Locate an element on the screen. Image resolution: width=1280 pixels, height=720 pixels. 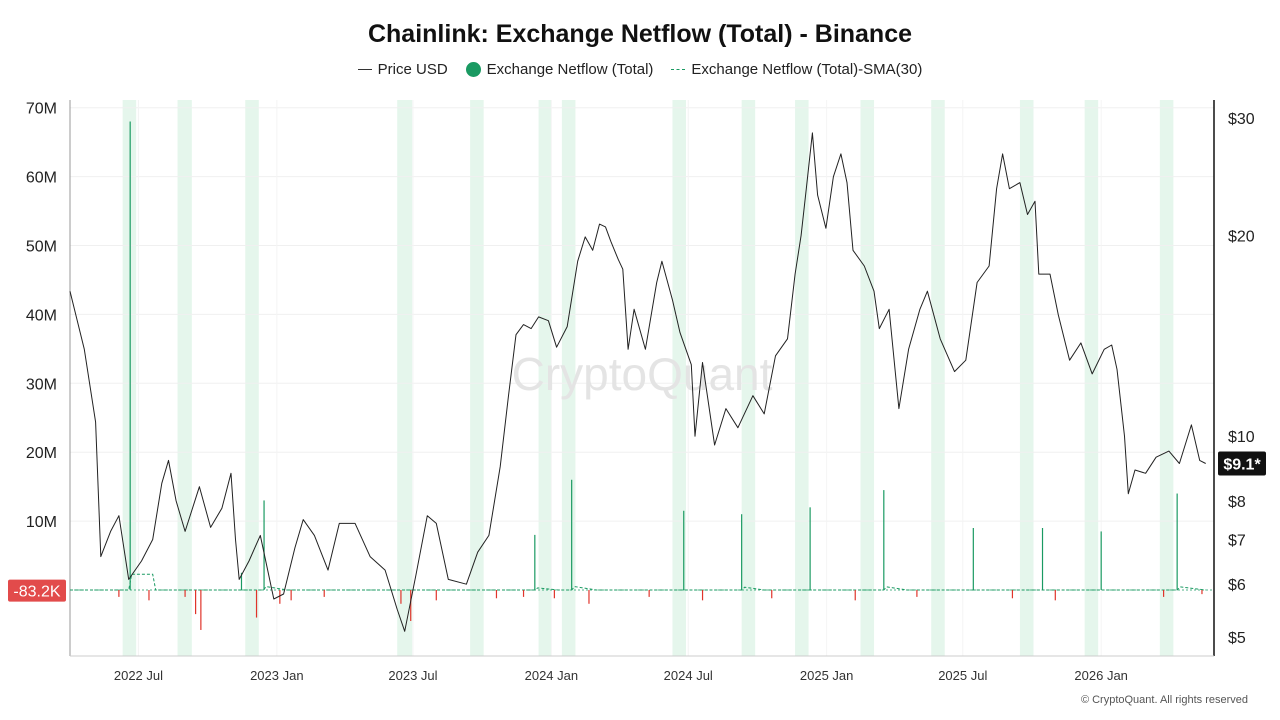
x-tick-label: 2025 Jul is located at coordinates (962, 675).